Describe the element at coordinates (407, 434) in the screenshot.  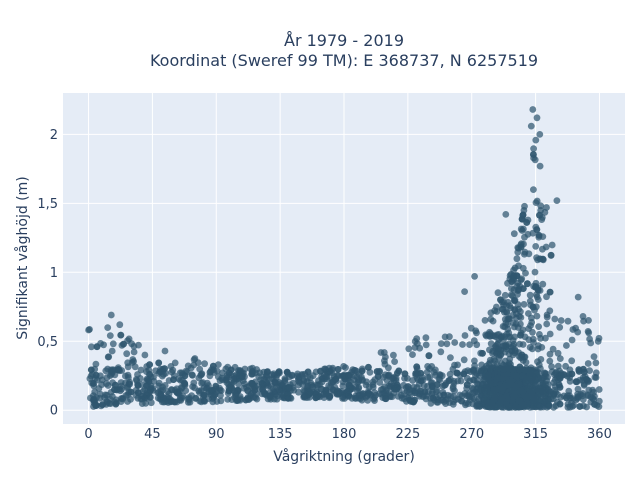
I see `x-tick-label: 225` at that location.